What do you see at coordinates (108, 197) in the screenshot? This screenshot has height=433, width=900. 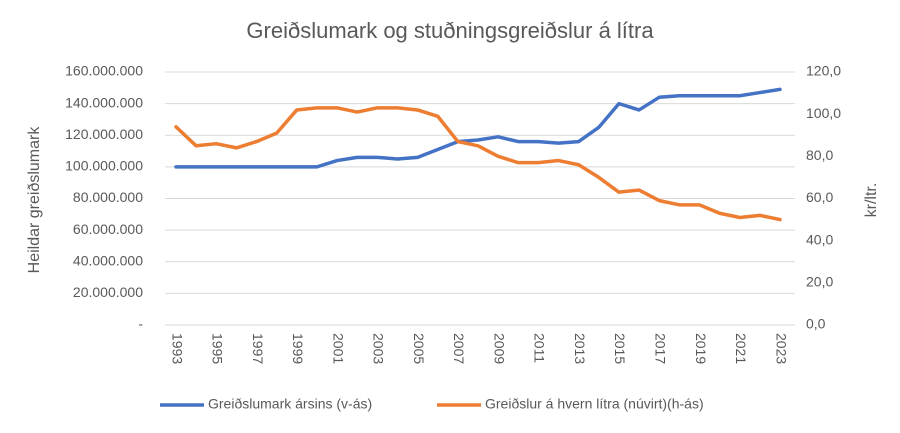 I see `y-tick-label: 80.000.000` at bounding box center [108, 197].